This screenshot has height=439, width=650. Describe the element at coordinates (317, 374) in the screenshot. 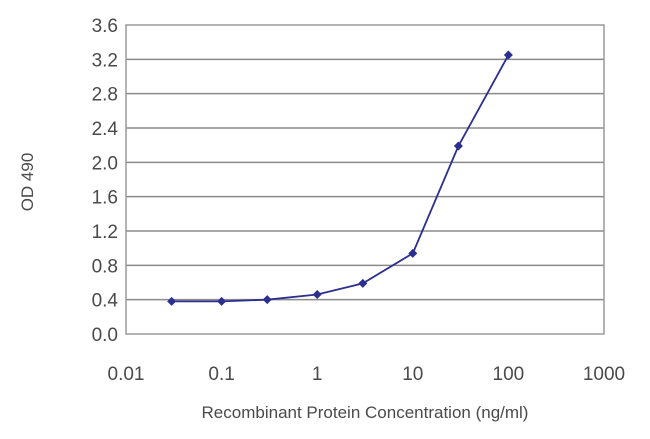

I see `x-tick-label: 1` at that location.